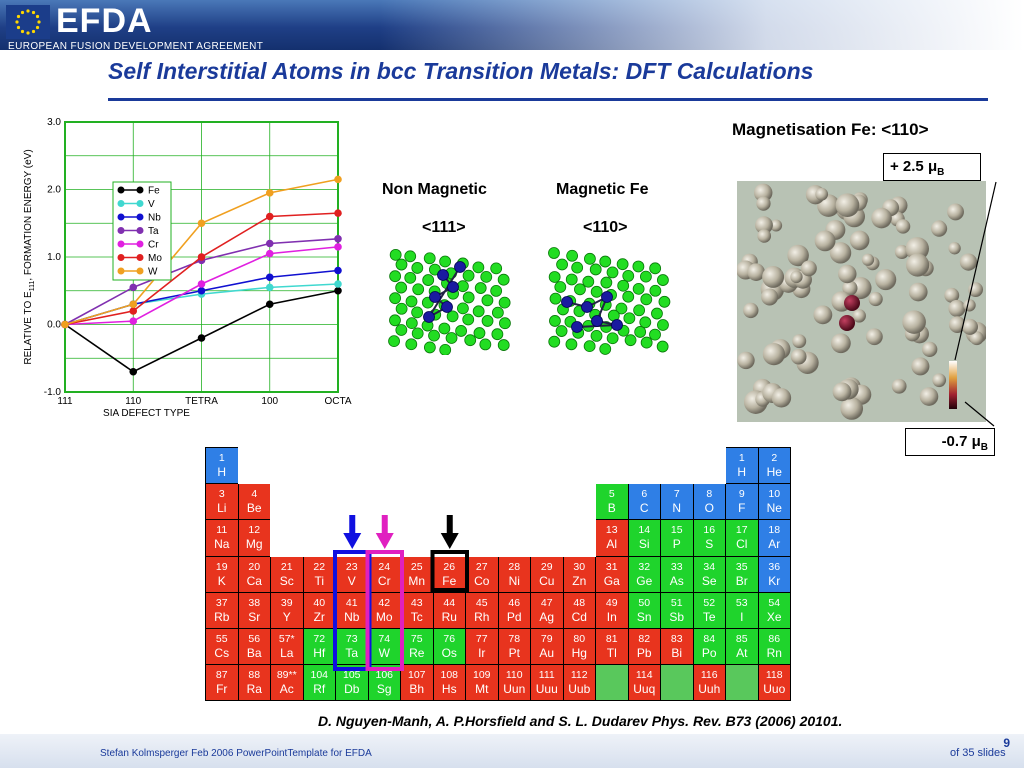  Describe the element at coordinates (269, 287) in the screenshot. I see `data-point-v` at that location.